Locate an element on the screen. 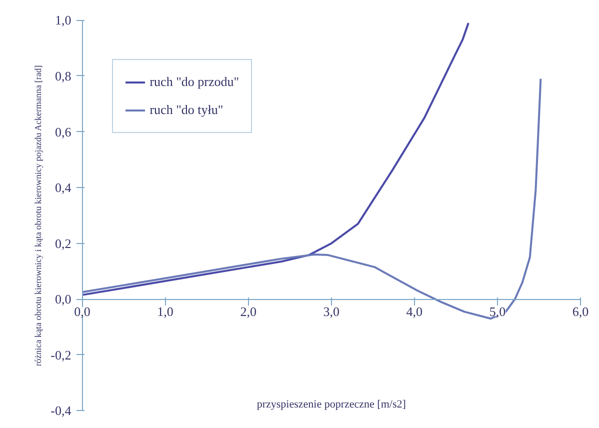 The height and width of the screenshot is (428, 599). x-tick-label: 0,0 is located at coordinates (82, 312).